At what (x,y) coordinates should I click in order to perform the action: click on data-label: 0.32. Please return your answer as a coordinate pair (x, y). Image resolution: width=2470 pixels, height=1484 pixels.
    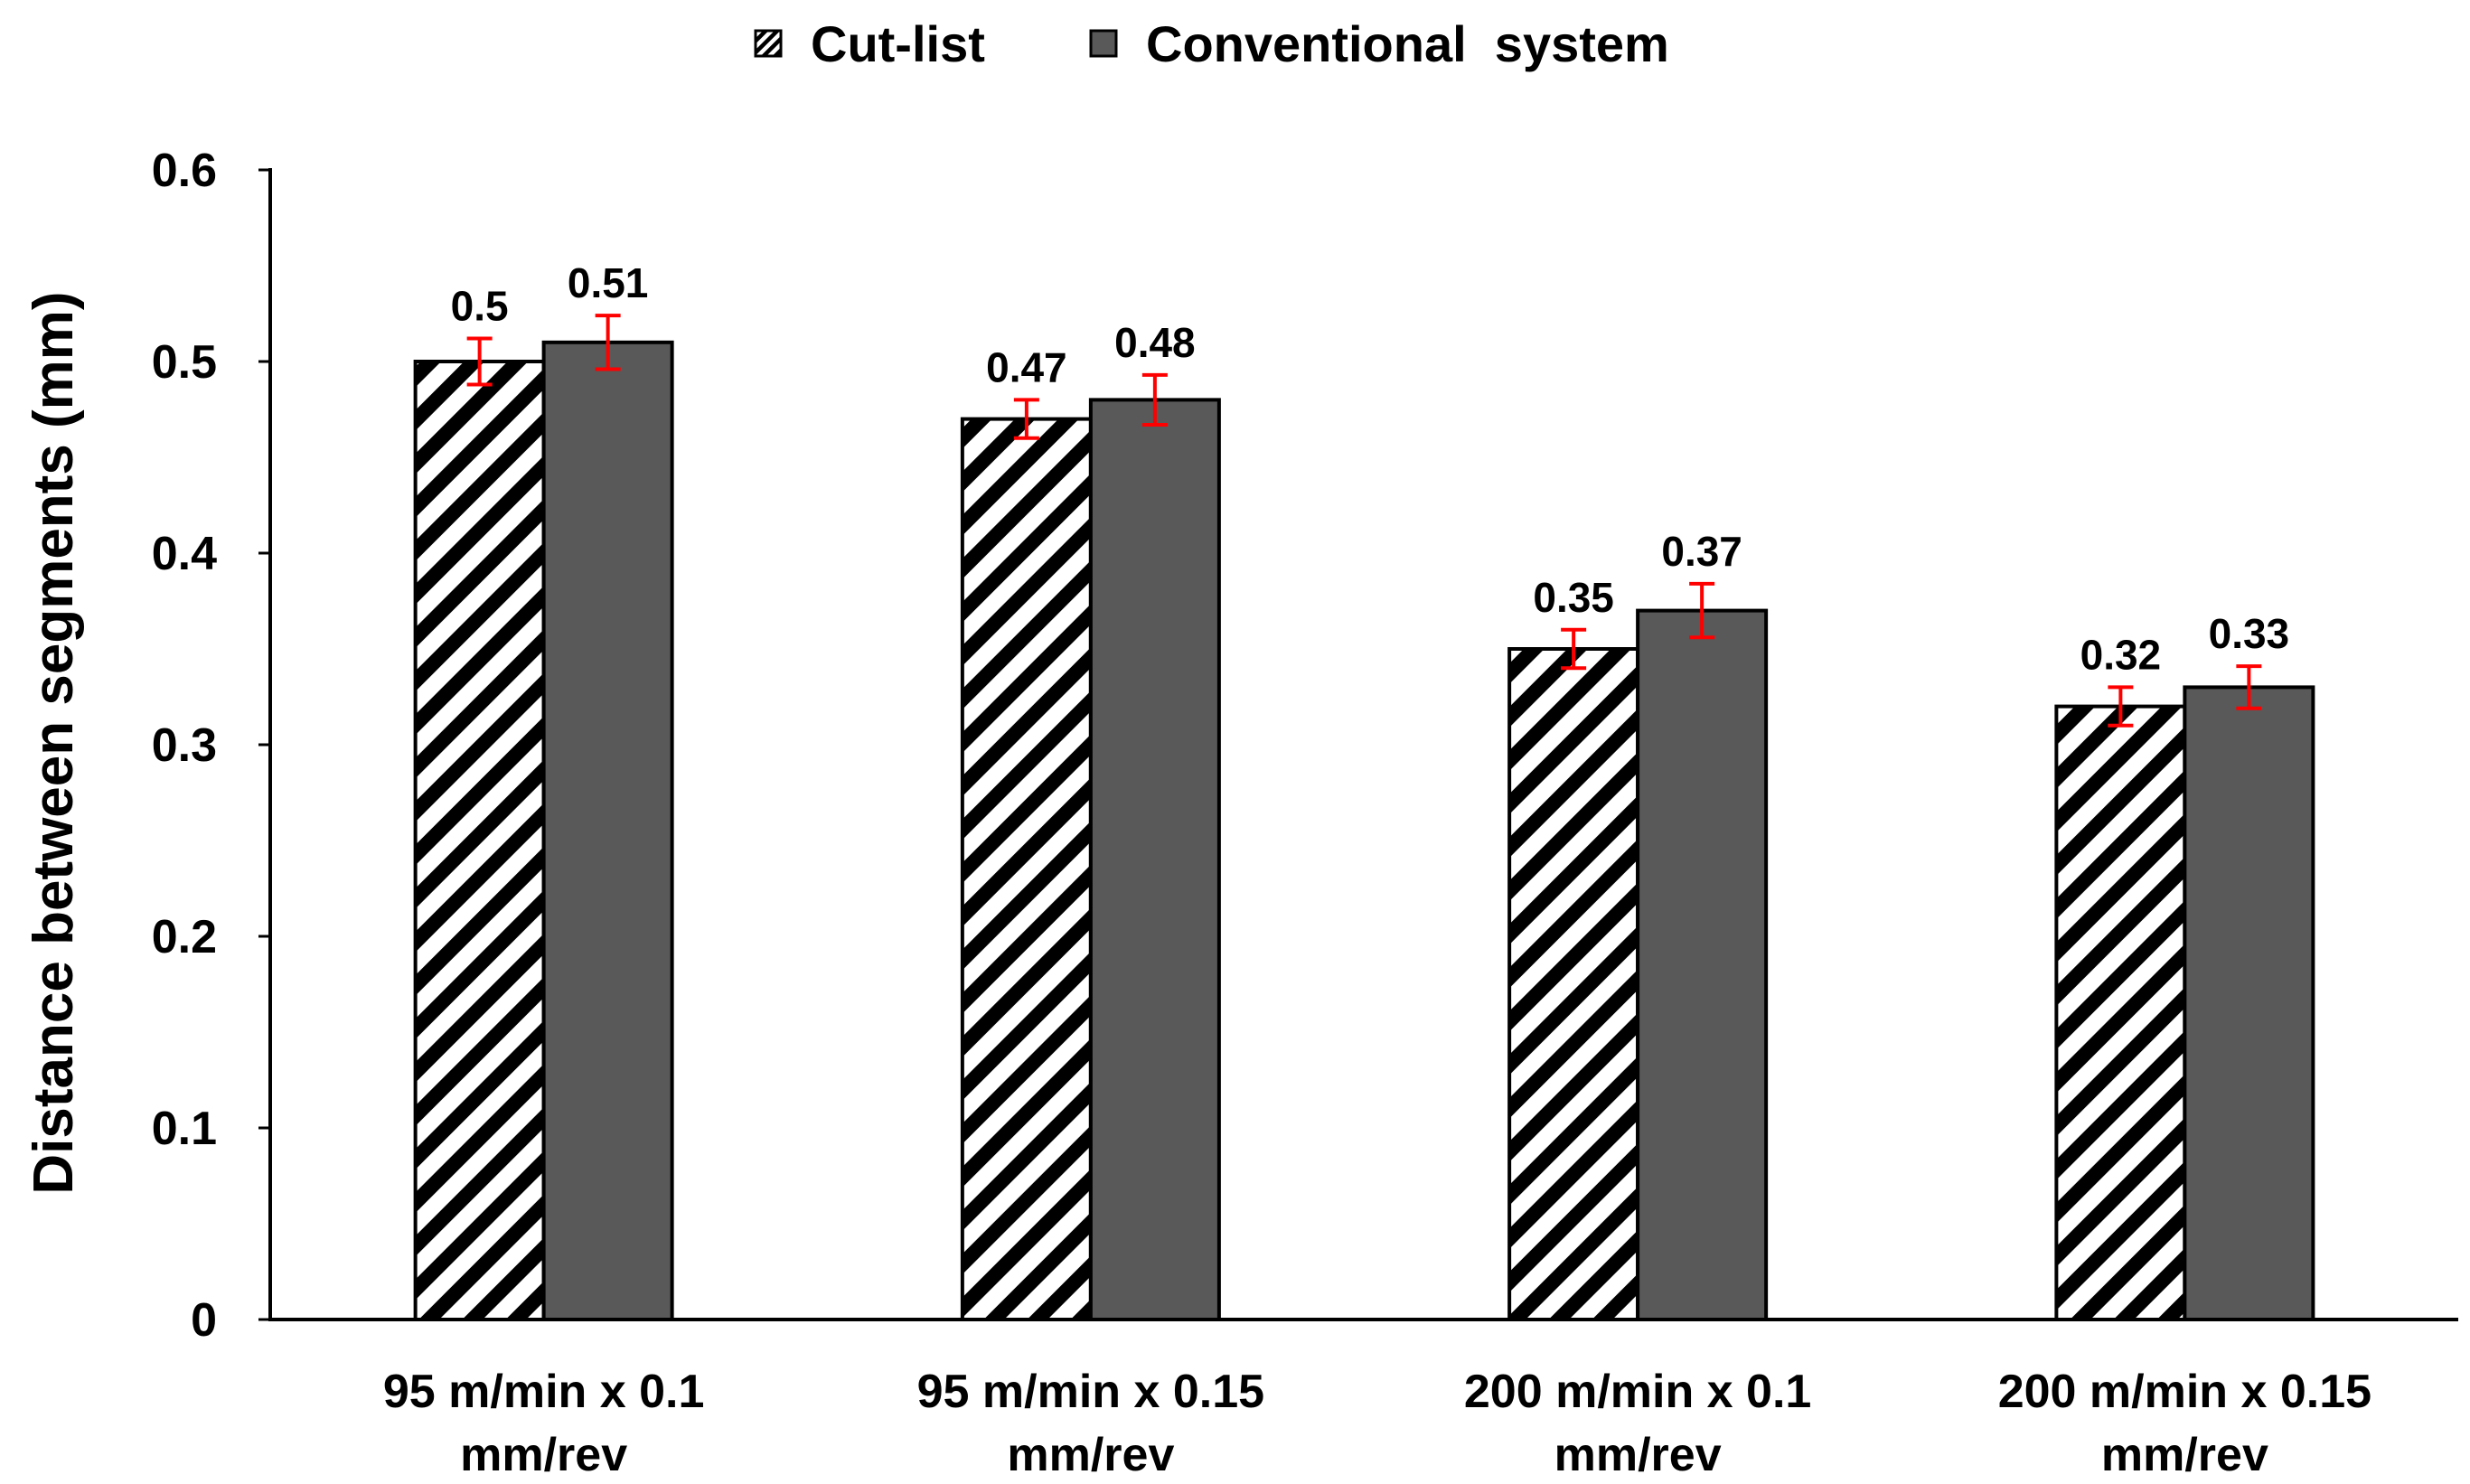
    Looking at the image, I should click on (2121, 655).